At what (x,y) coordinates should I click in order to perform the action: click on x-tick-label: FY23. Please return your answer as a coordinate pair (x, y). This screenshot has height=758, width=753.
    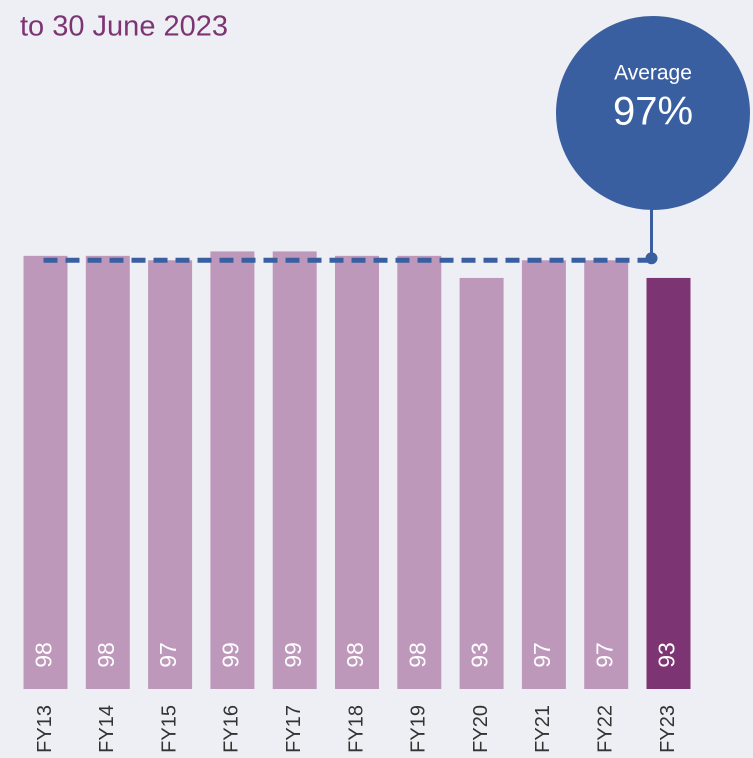
    Looking at the image, I should click on (668, 729).